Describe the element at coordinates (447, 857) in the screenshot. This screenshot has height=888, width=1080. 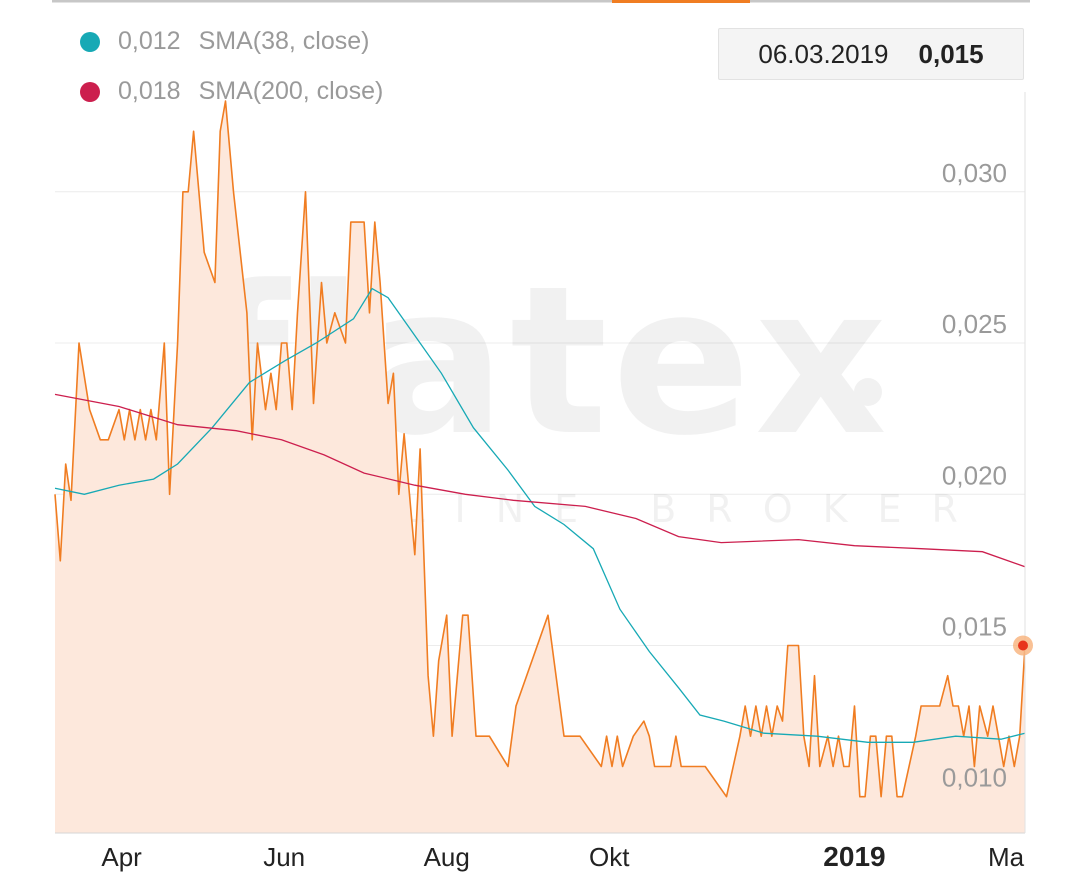
I see `x-tick-label: Aug` at that location.